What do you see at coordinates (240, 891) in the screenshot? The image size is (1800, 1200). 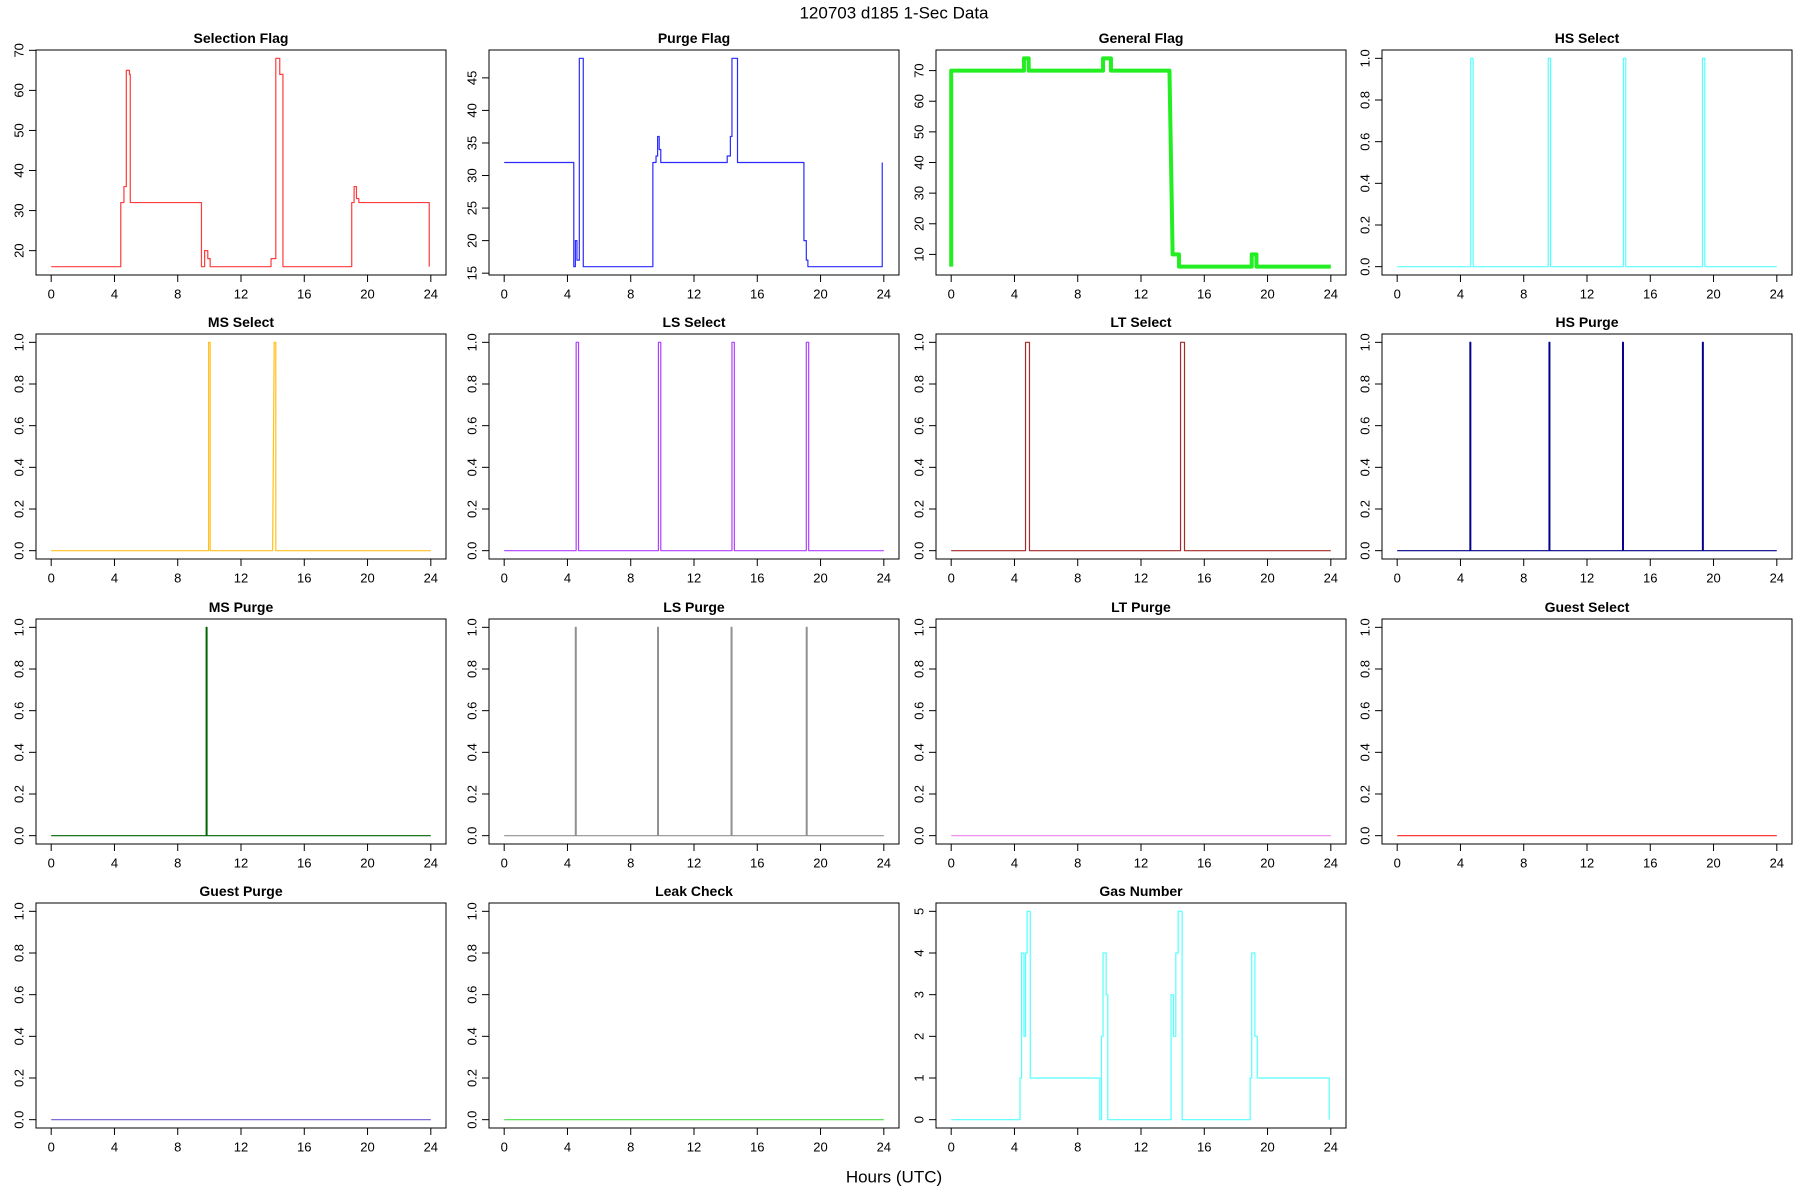 I see `panel-title: Guest Purge` at bounding box center [240, 891].